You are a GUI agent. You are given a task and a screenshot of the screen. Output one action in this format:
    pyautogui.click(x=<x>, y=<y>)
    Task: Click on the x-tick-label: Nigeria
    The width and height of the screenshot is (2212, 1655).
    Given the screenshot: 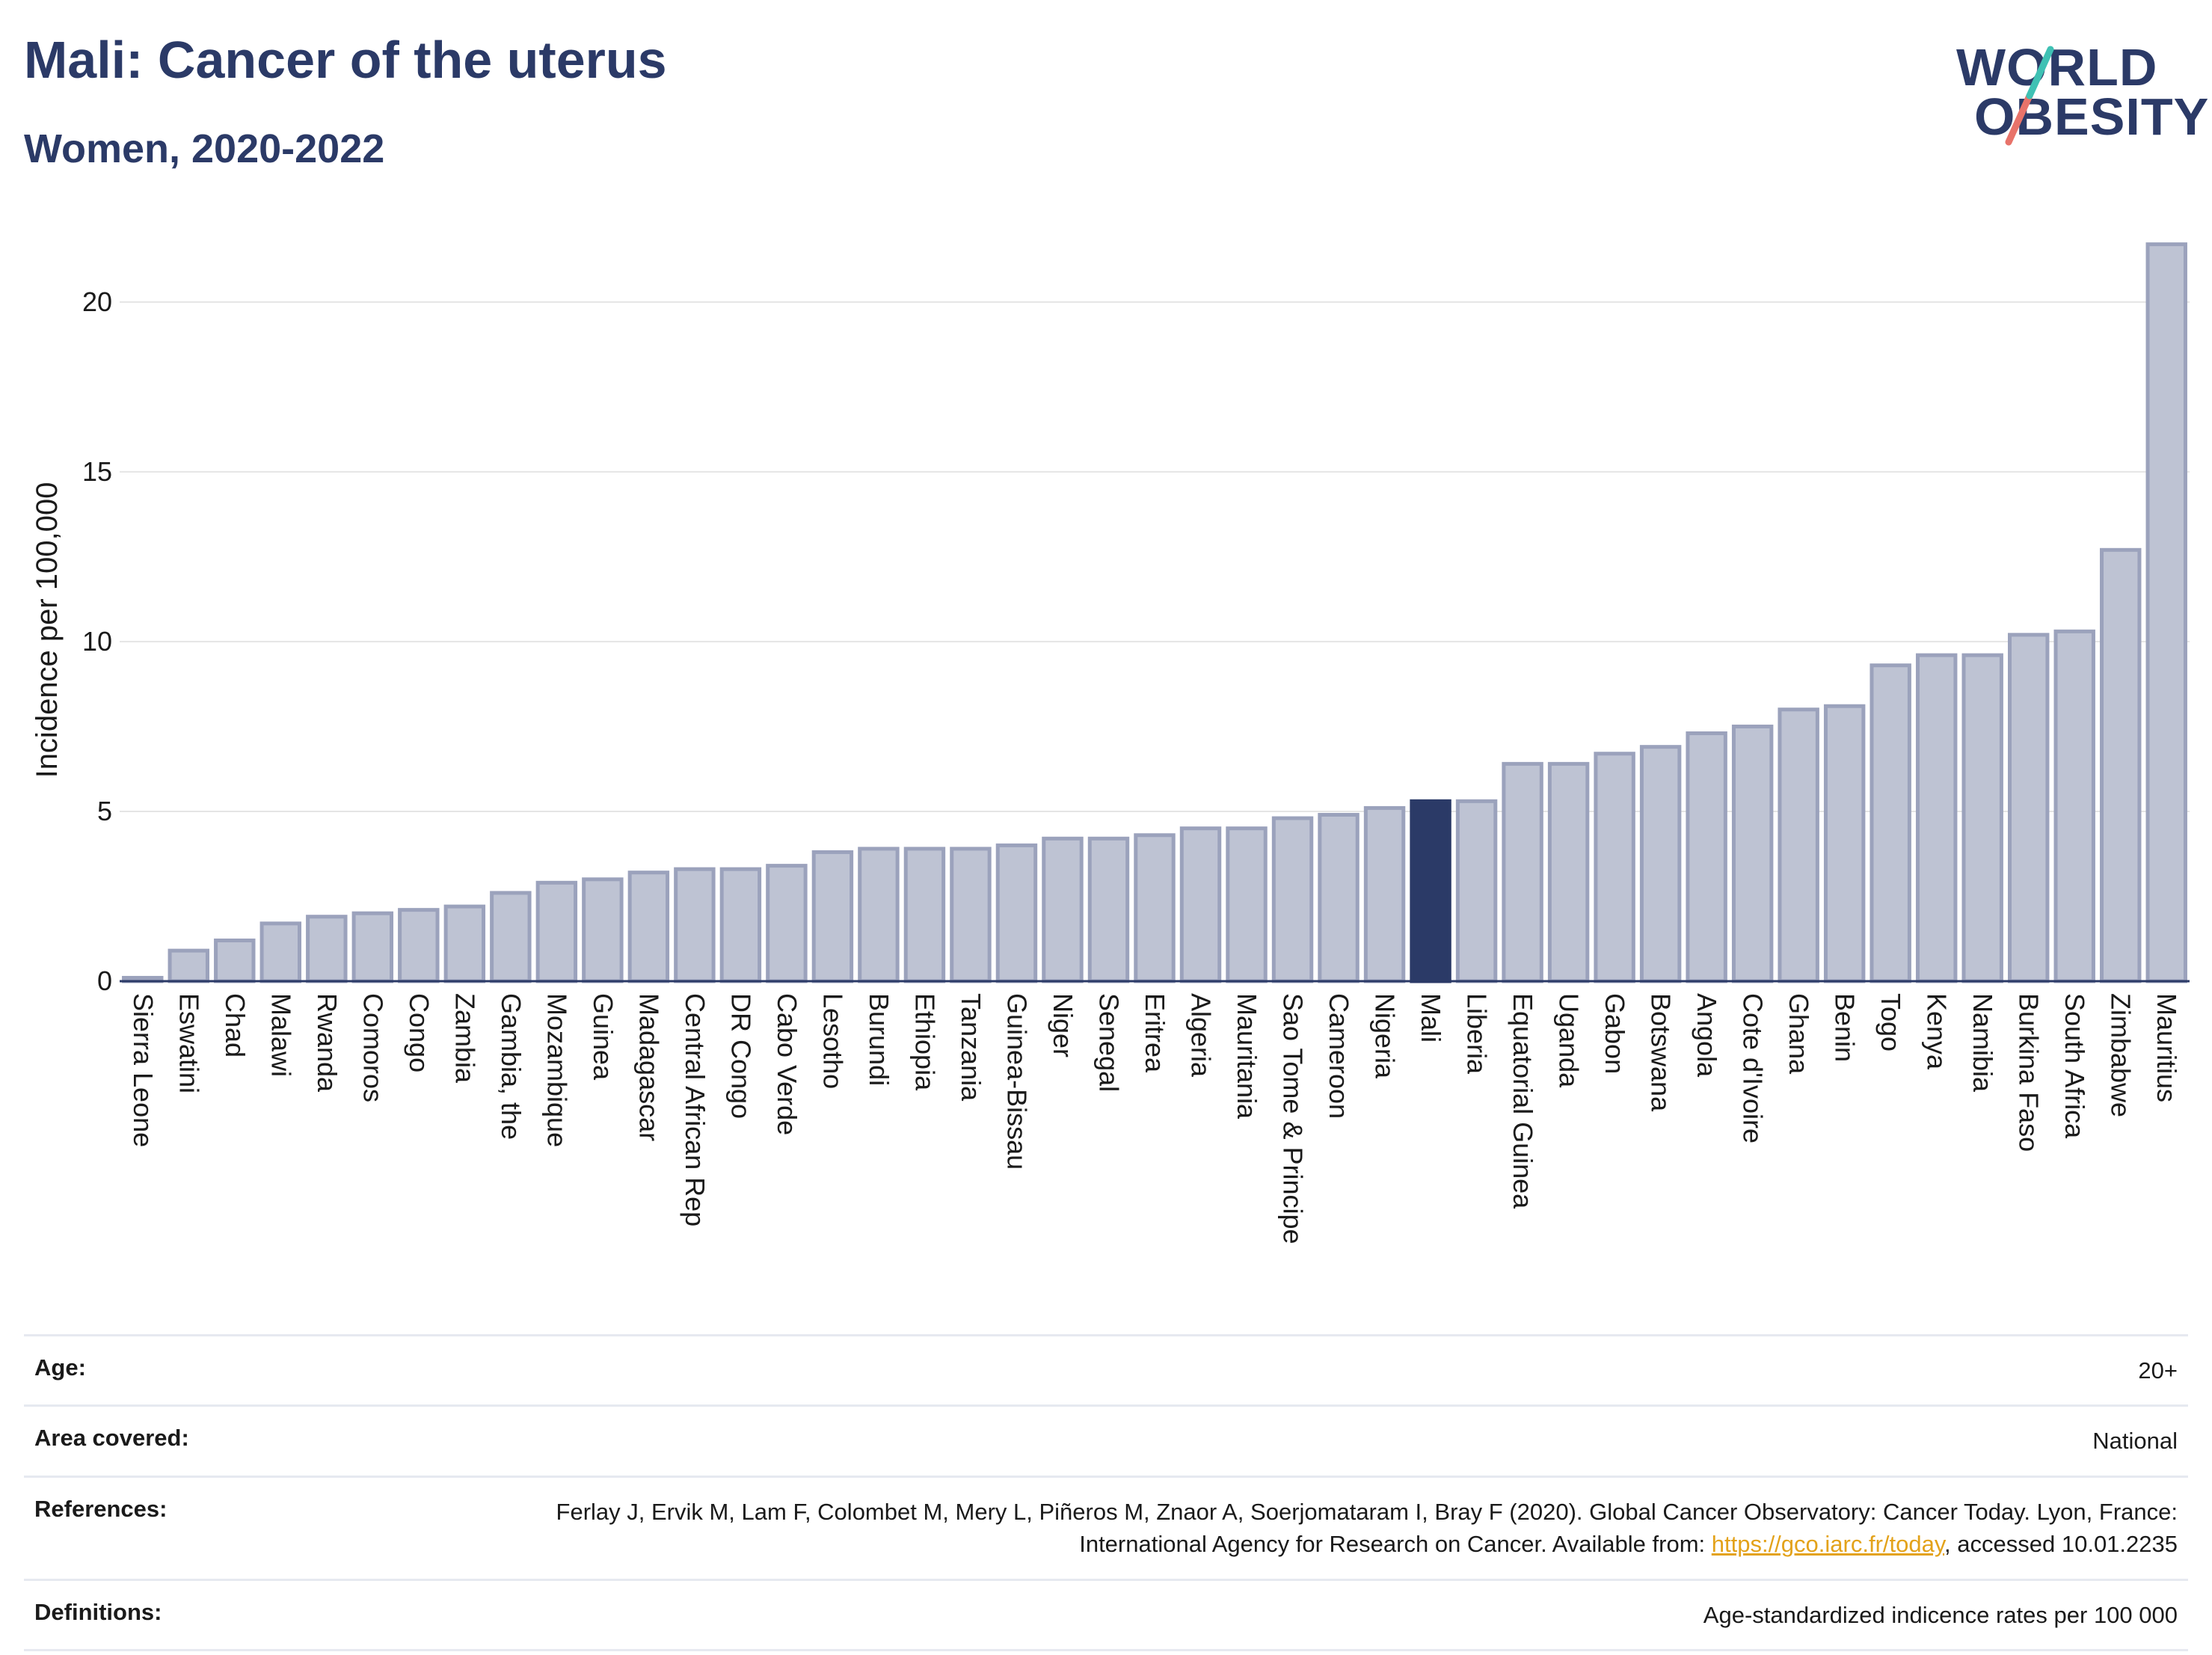 What is the action you would take?
    pyautogui.click(x=1385, y=1036)
    